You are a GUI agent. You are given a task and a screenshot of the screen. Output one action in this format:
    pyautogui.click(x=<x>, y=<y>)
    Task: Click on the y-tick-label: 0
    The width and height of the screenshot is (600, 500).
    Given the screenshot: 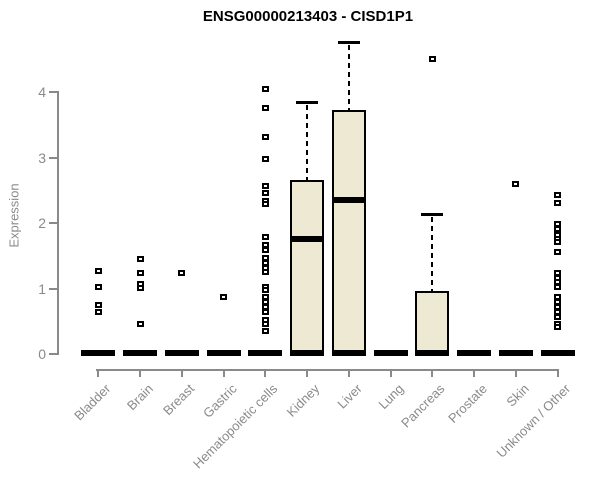 What is the action you would take?
    pyautogui.click(x=42, y=354)
    